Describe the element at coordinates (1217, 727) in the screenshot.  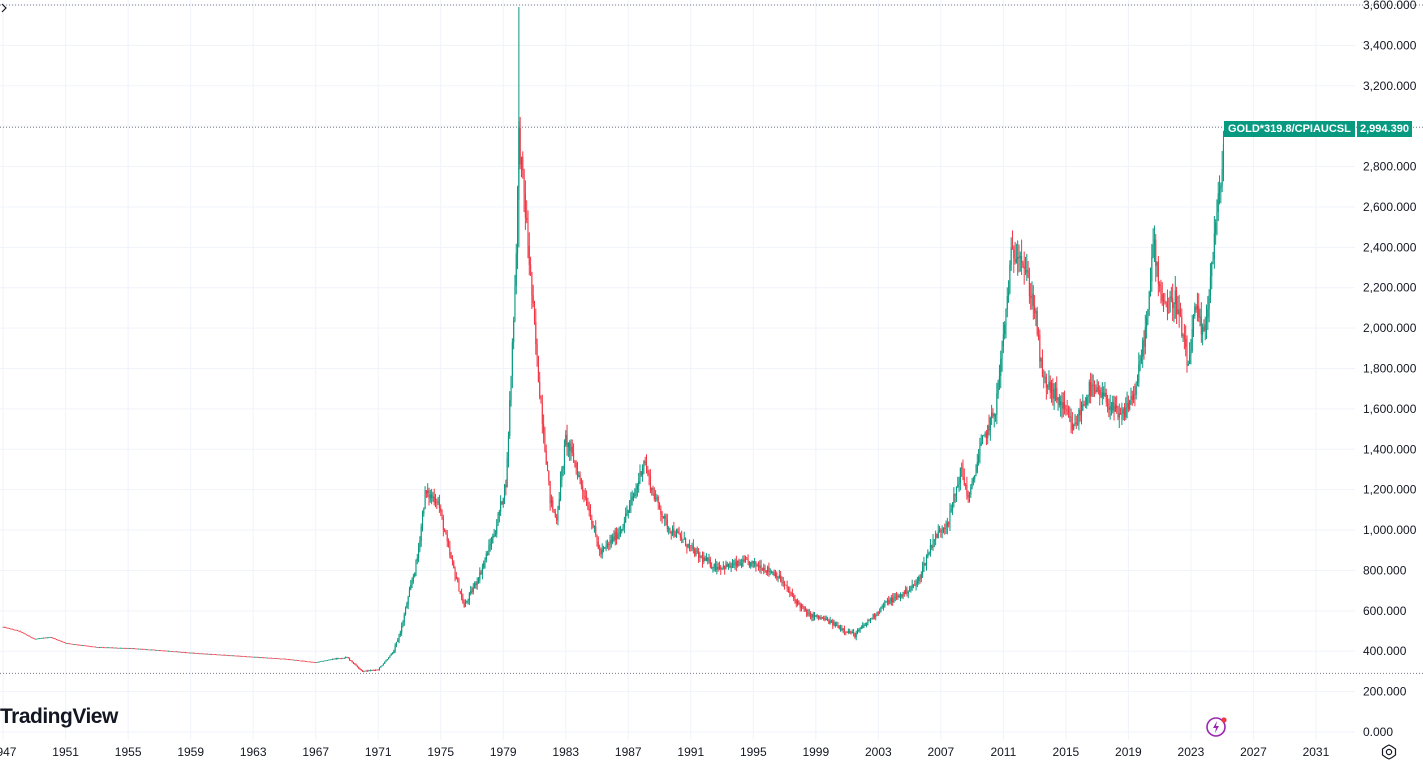
I see `flash-icon` at that location.